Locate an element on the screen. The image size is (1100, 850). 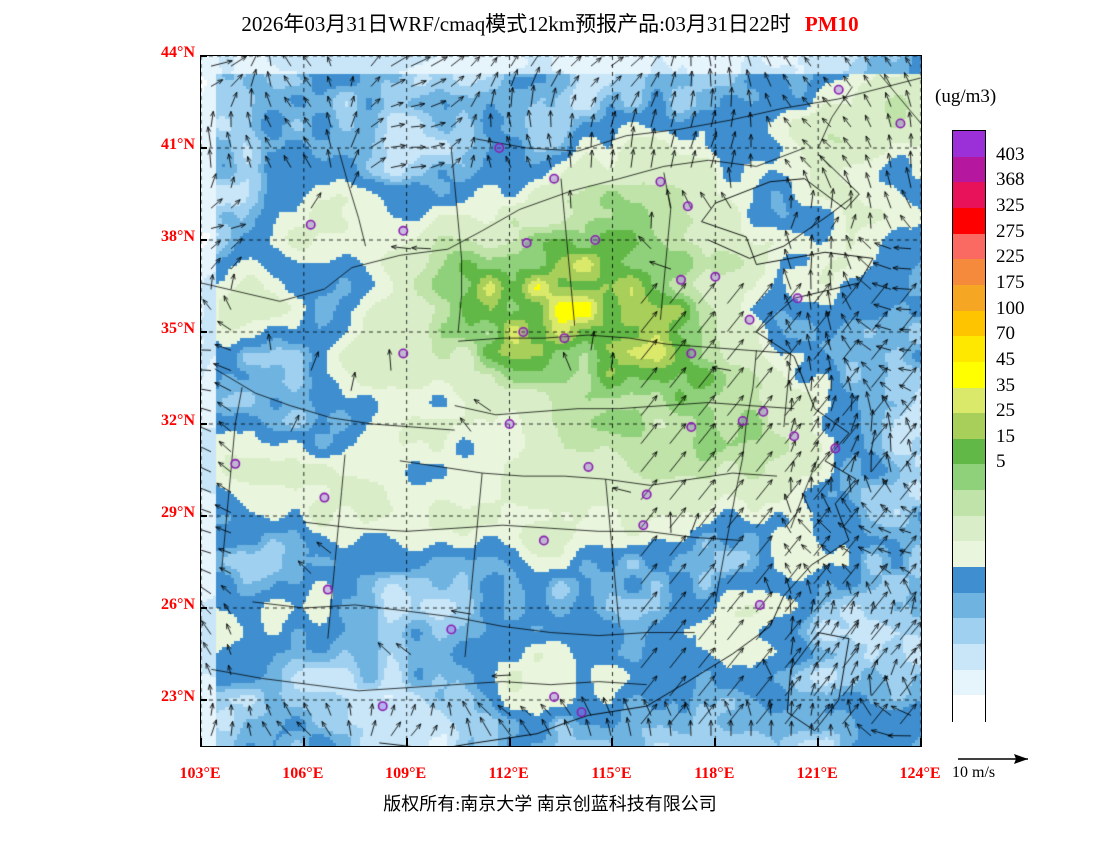
y-axis-tick-label: 41°N is located at coordinates (178, 144).